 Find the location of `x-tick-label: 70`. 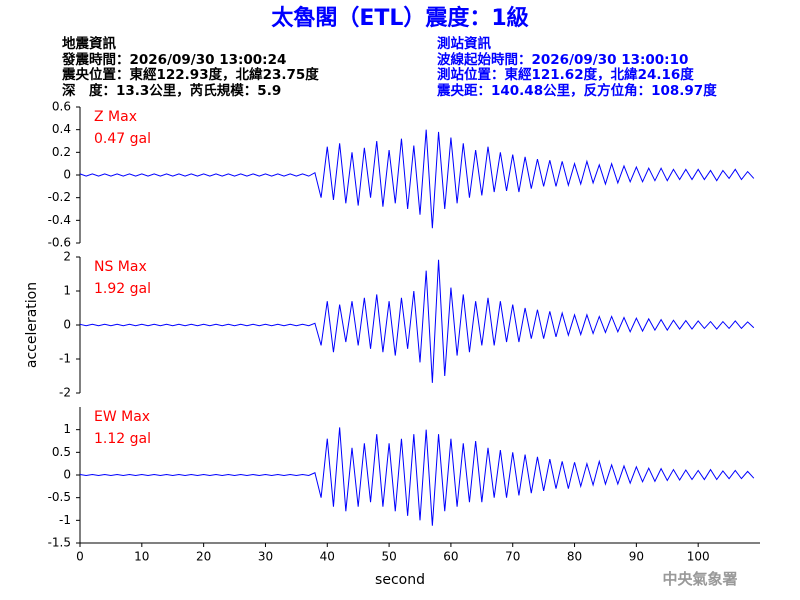

x-tick-label: 70 is located at coordinates (512, 557).